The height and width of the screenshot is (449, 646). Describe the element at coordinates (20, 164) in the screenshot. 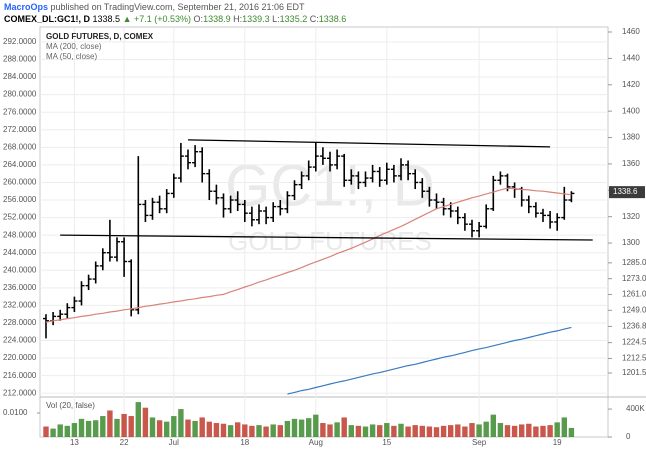

I see `y-tick-label: 264.0000` at that location.